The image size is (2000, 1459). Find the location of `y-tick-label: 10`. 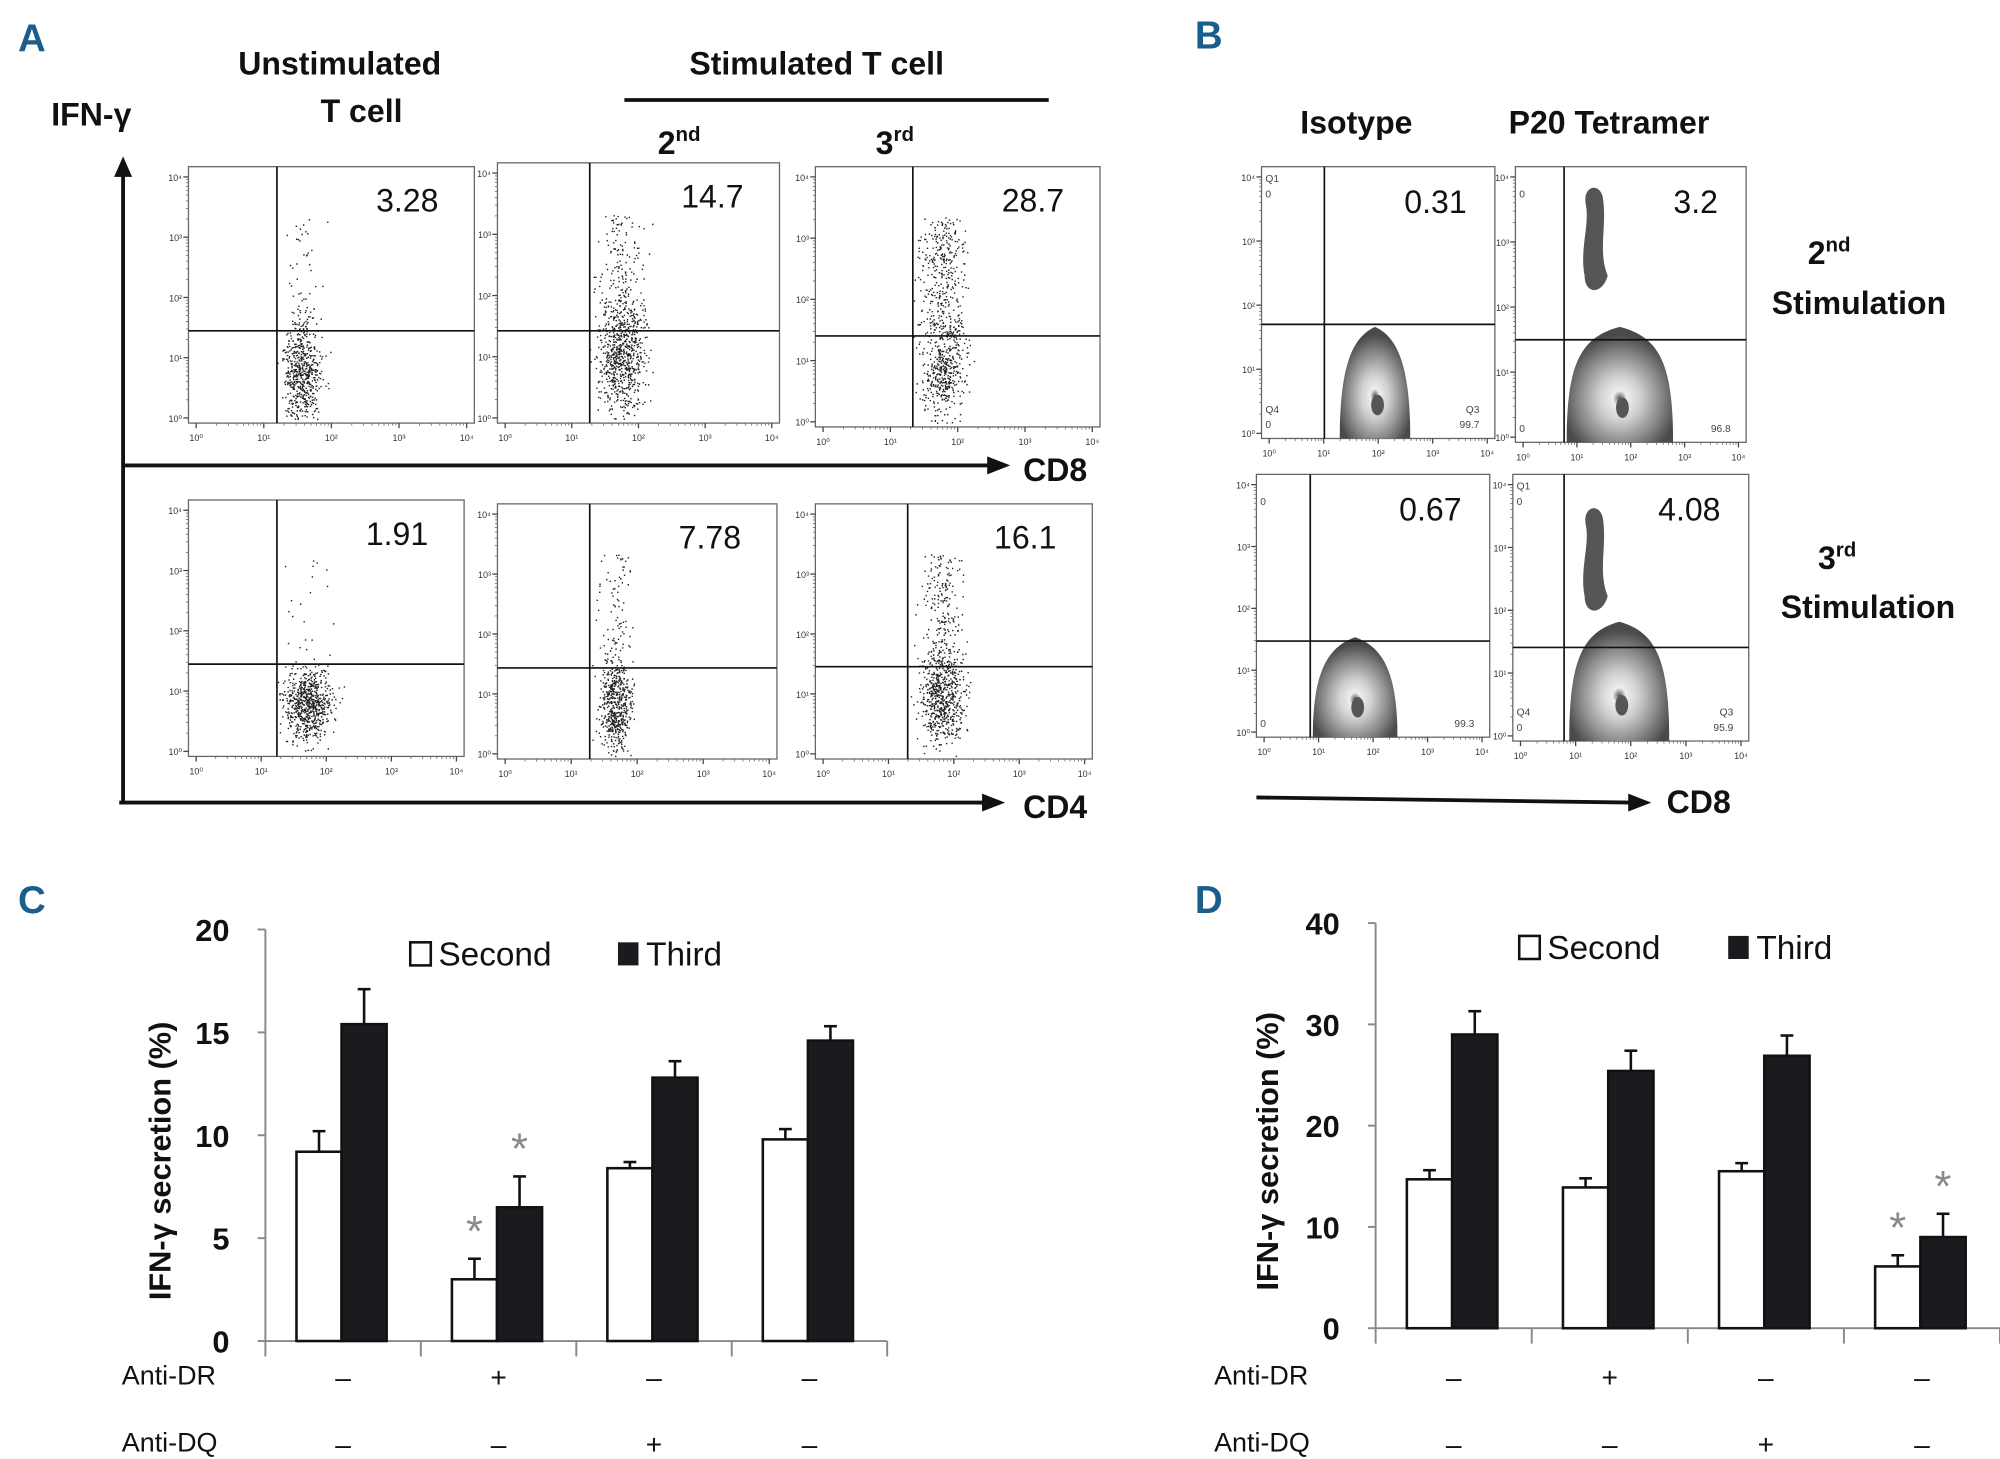

y-tick-label: 10 is located at coordinates (212, 1136).